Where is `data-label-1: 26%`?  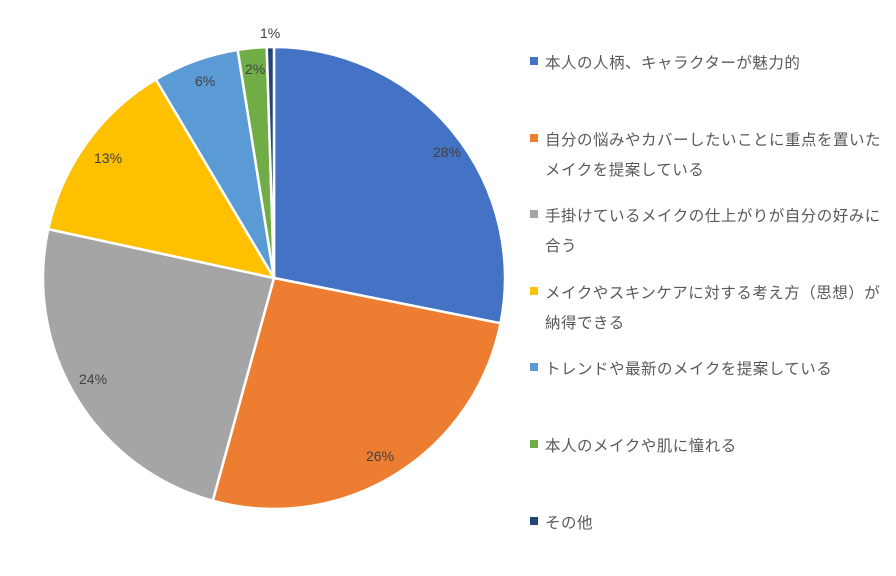
data-label-1: 26% is located at coordinates (380, 456).